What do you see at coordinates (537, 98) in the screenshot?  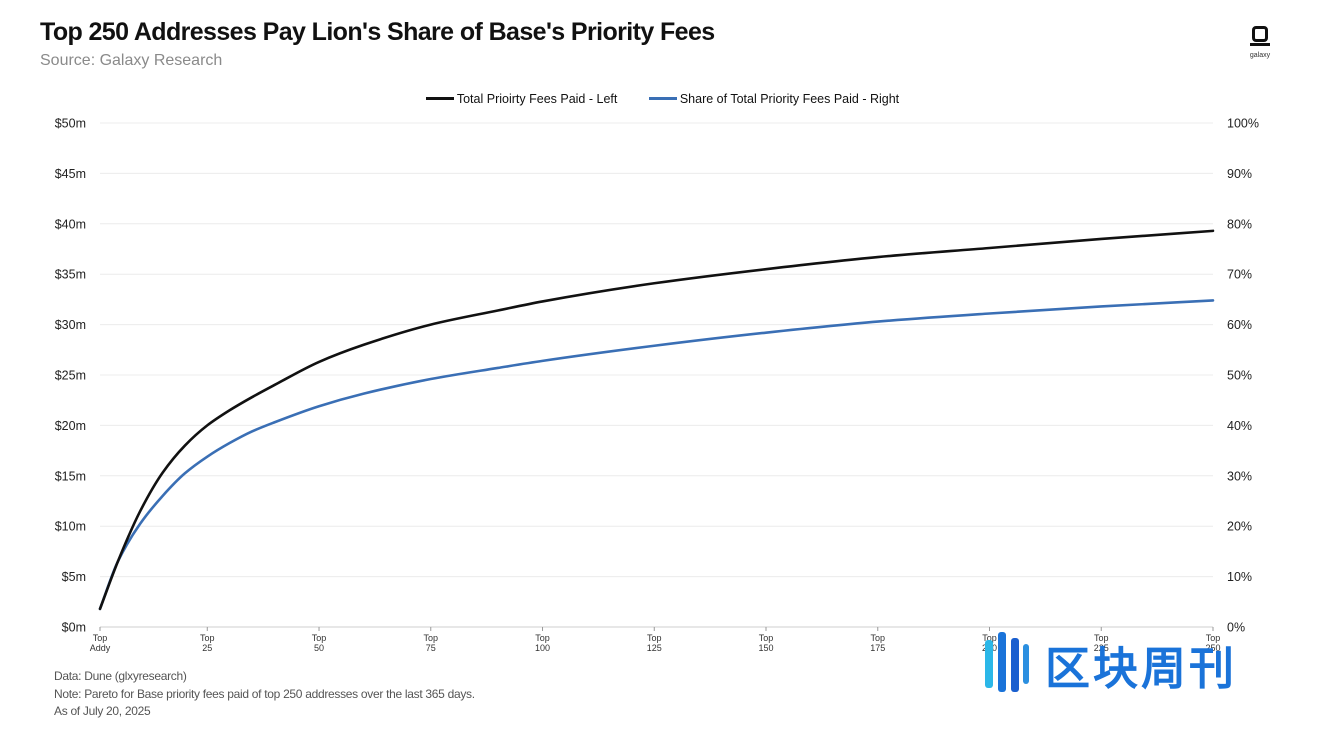 I see `legend-label-total-fees: Total Prioirty Fees Paid - Left` at bounding box center [537, 98].